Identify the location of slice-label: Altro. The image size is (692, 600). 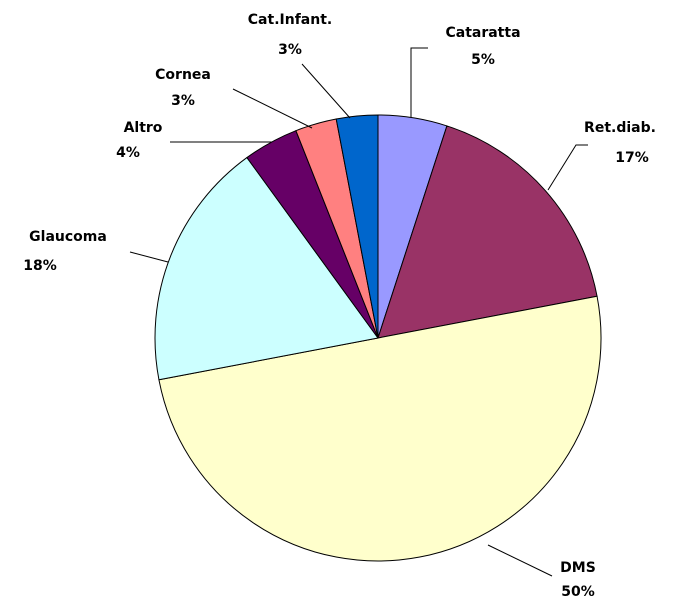
(143, 128).